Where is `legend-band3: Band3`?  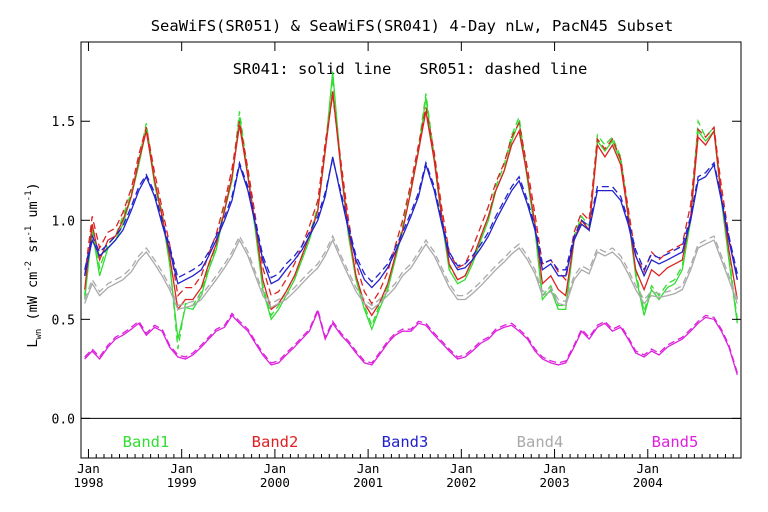 legend-band3: Band3 is located at coordinates (405, 442).